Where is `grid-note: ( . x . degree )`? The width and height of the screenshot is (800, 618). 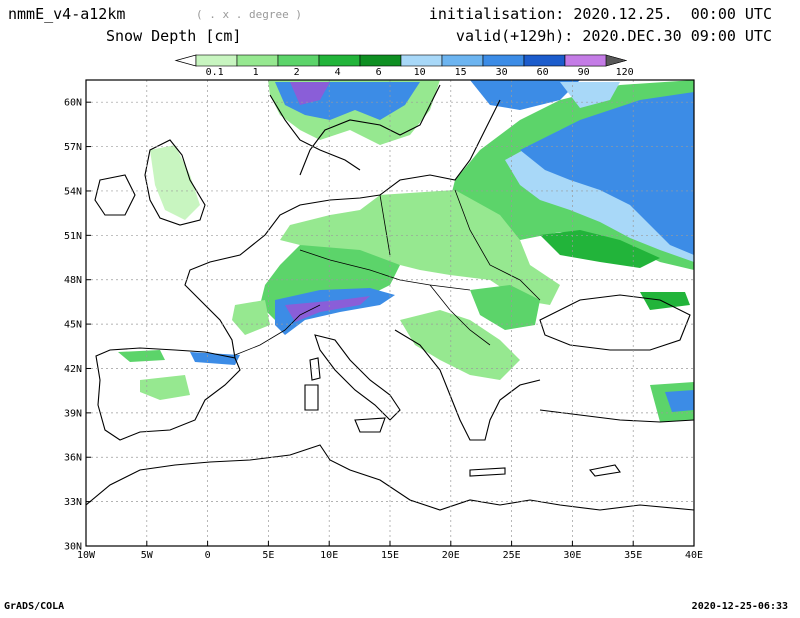
grid-note: ( . x . degree ) is located at coordinates (249, 14).